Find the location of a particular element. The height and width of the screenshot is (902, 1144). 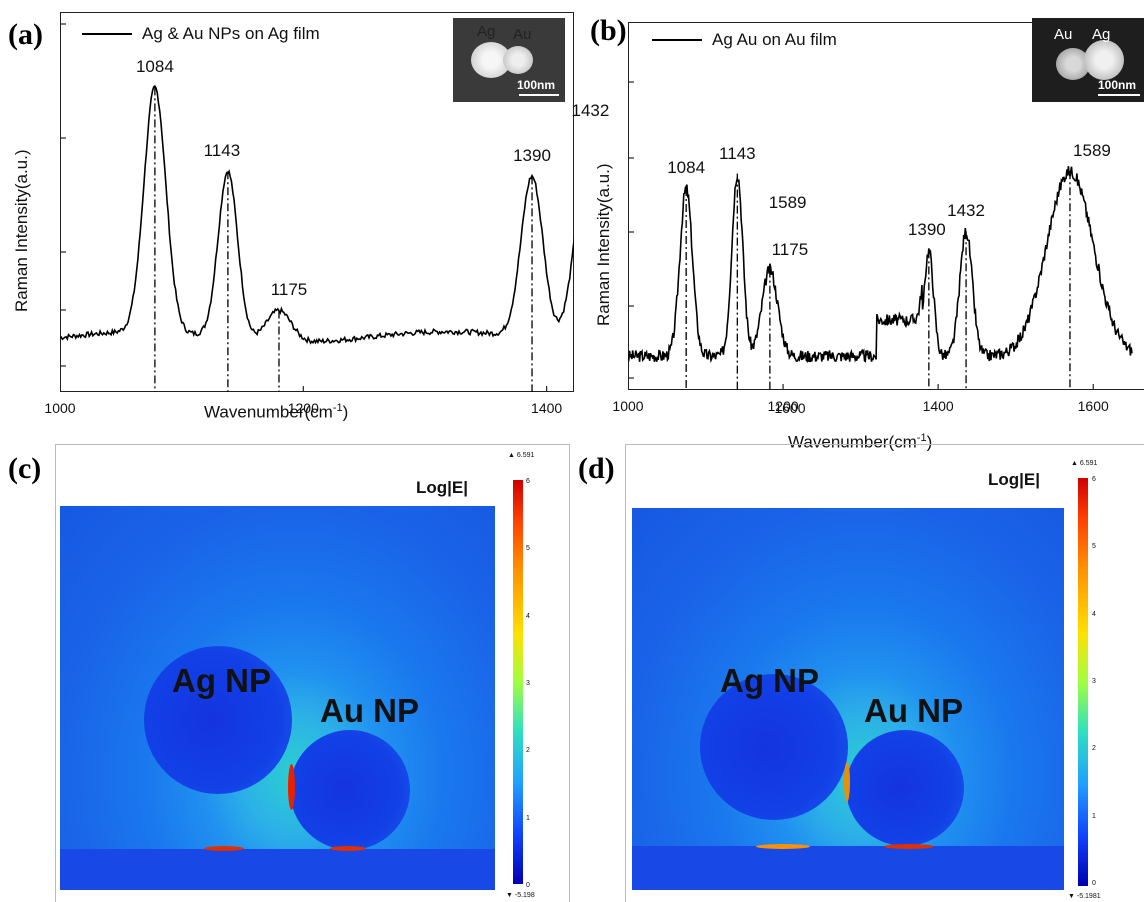

legend-label: Ag & Au NPs on Ag film is located at coordinates (231, 33).